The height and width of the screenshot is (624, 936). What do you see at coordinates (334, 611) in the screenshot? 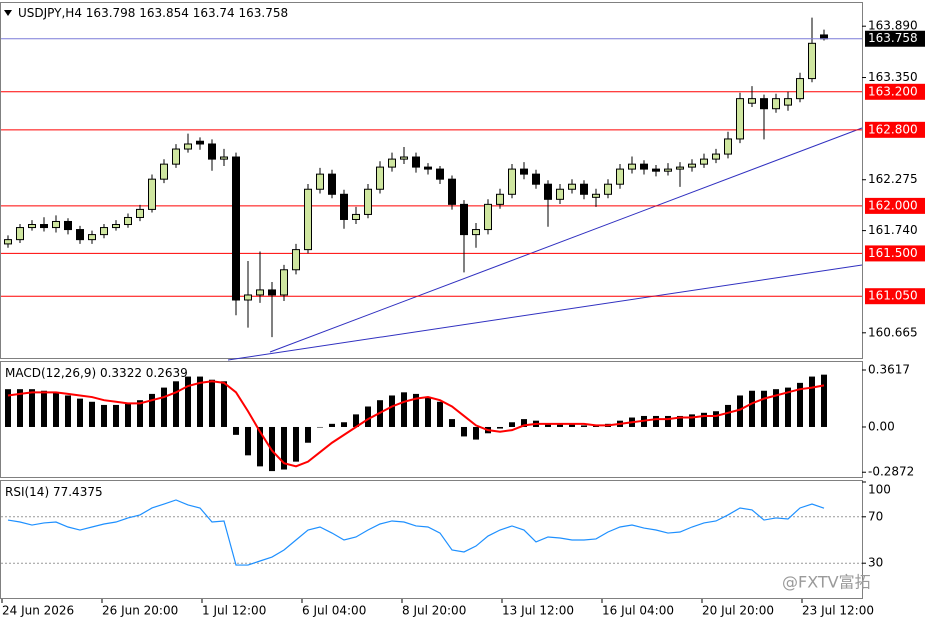
I see `x-tick-label: 6 Jul 04:00` at bounding box center [334, 611].